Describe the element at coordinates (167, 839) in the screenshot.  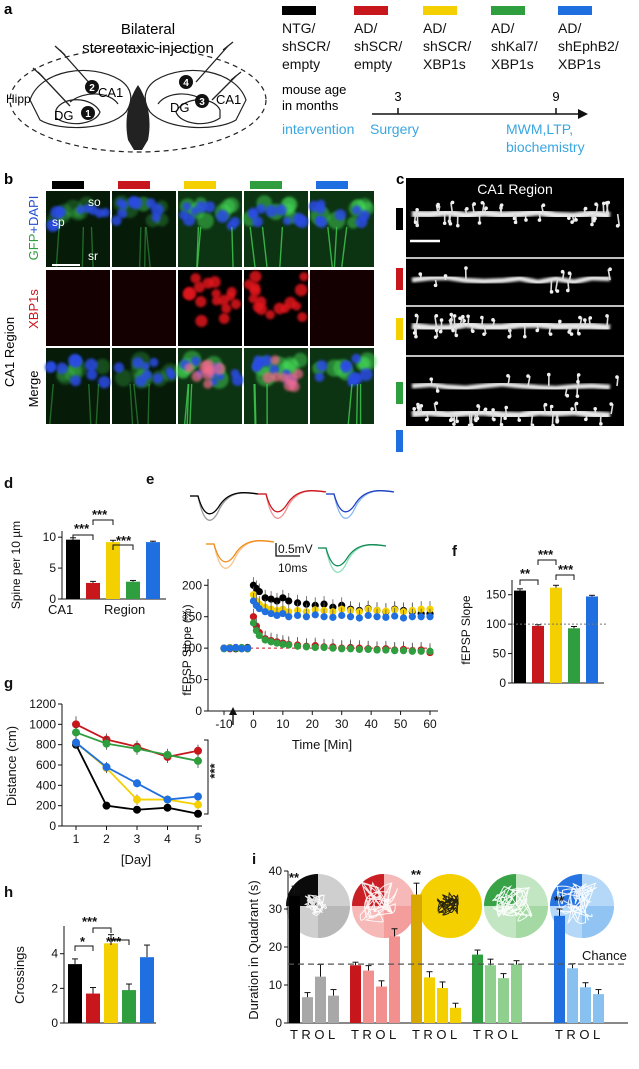
I see `panel-g-xtick-label-3: 4` at that location.